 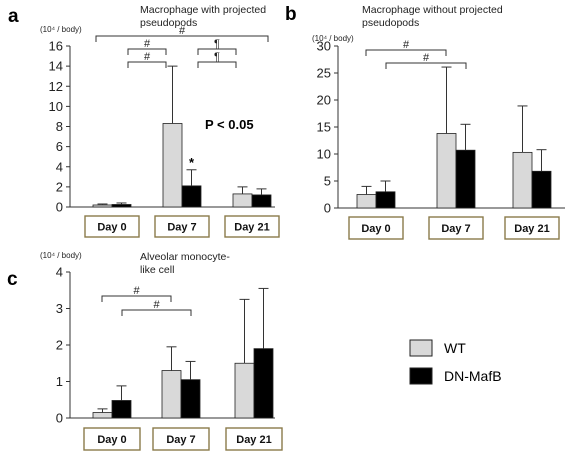 I want to click on y-tick-label: 12, so click(x=56, y=86).